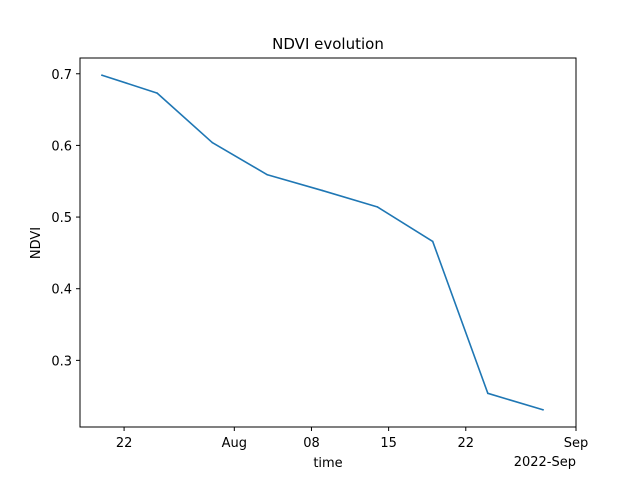  What do you see at coordinates (61, 361) in the screenshot?
I see `y-tick-label: 0.3` at bounding box center [61, 361].